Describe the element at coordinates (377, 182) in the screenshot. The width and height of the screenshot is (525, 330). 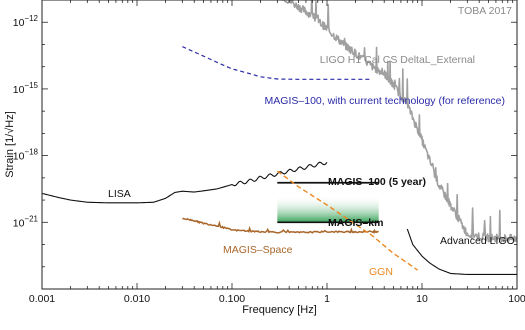
I see `magis100-5yr-label: MAGIS–100 (5 year)` at that location.